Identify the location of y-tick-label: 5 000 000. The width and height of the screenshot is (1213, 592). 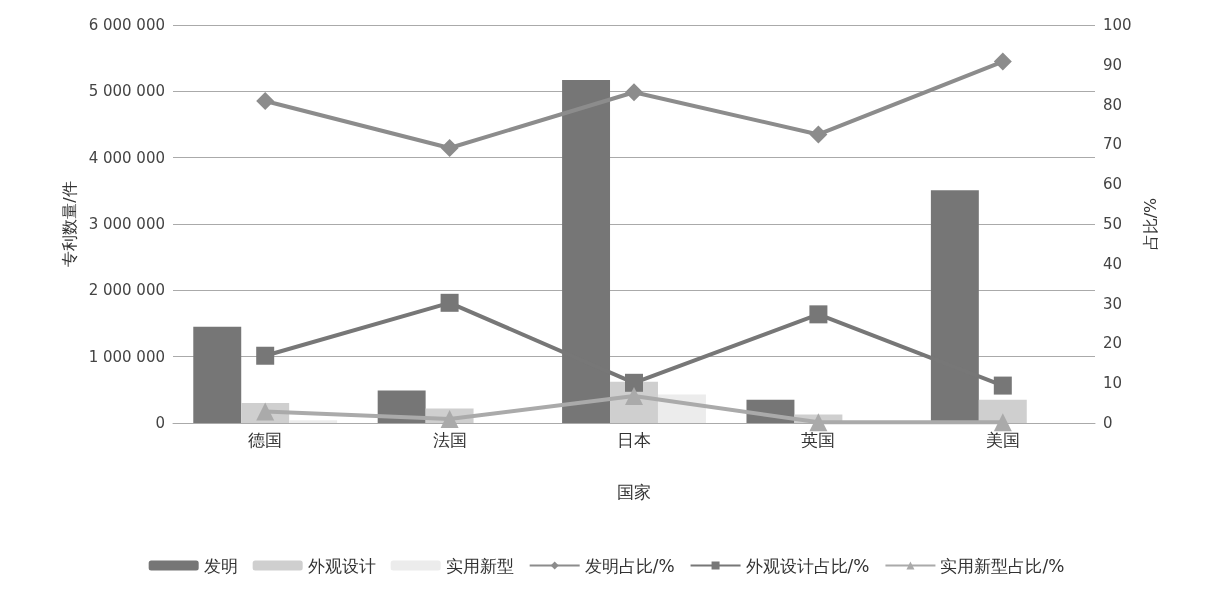
(126, 91).